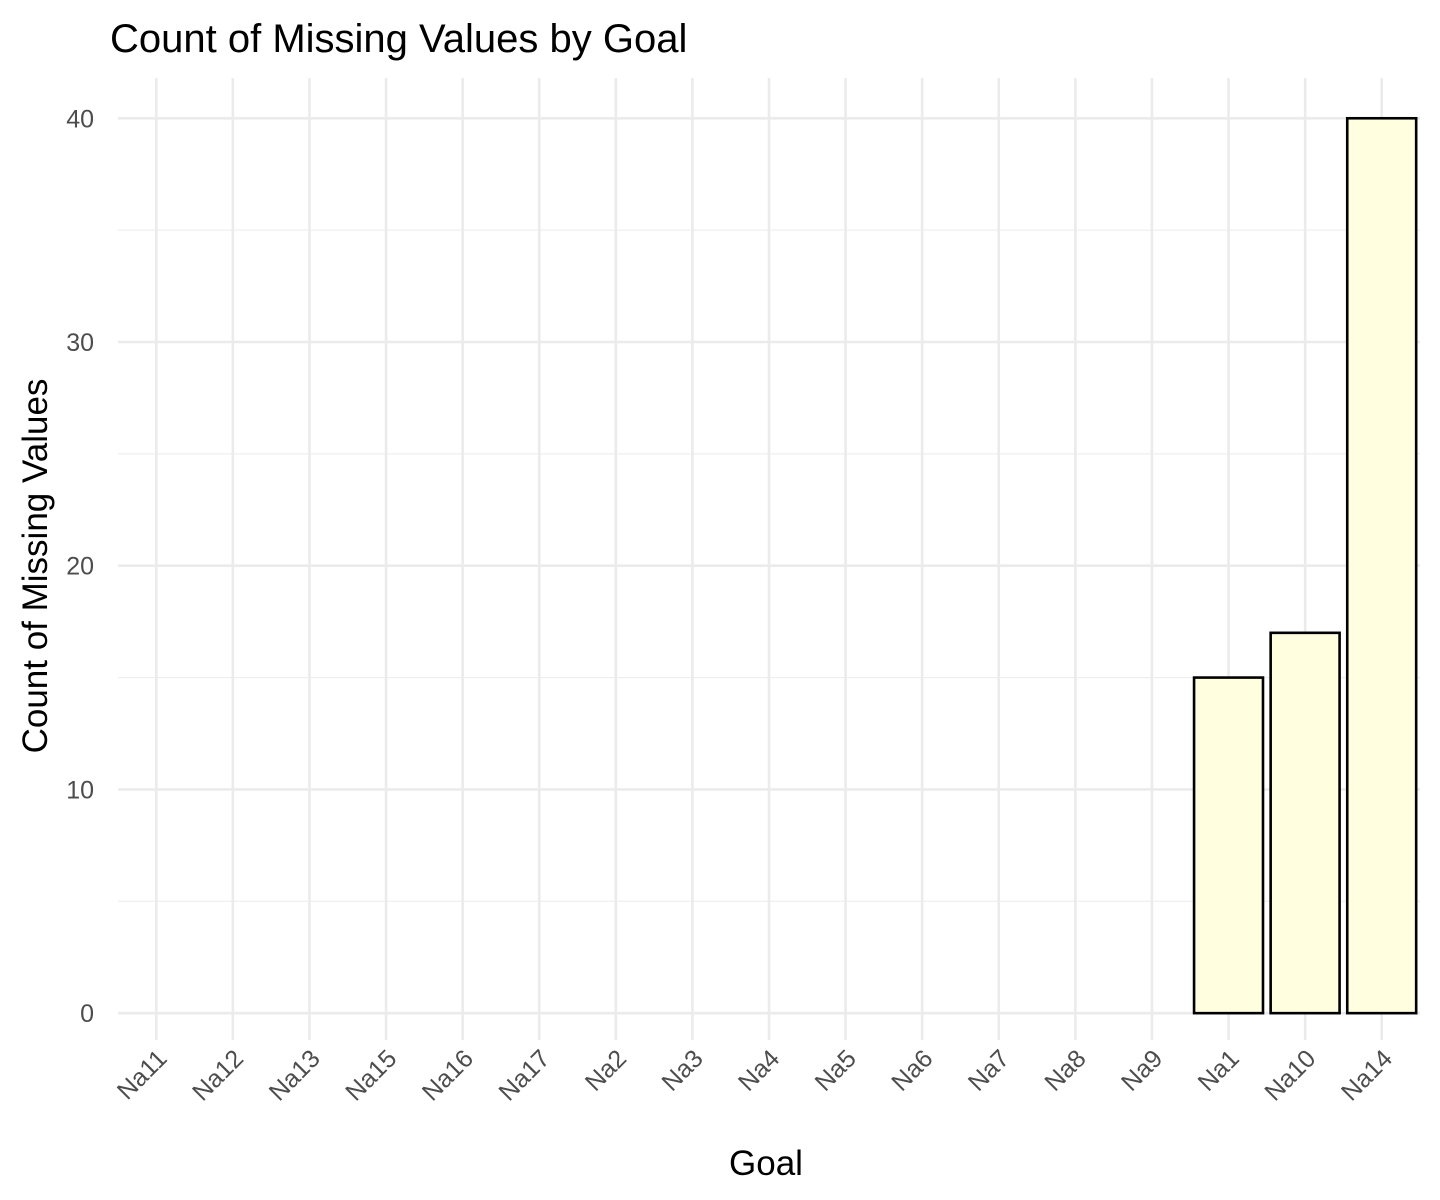 The width and height of the screenshot is (1440, 1200). What do you see at coordinates (759, 1070) in the screenshot?
I see `x-tick-label: Na4` at bounding box center [759, 1070].